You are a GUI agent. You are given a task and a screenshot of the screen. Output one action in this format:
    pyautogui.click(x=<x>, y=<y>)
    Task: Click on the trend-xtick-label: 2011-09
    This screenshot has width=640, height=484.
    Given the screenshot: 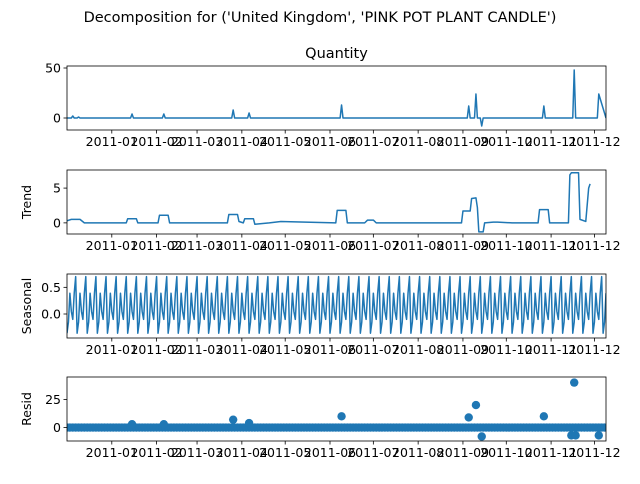 What is the action you would take?
    pyautogui.click(x=463, y=245)
    